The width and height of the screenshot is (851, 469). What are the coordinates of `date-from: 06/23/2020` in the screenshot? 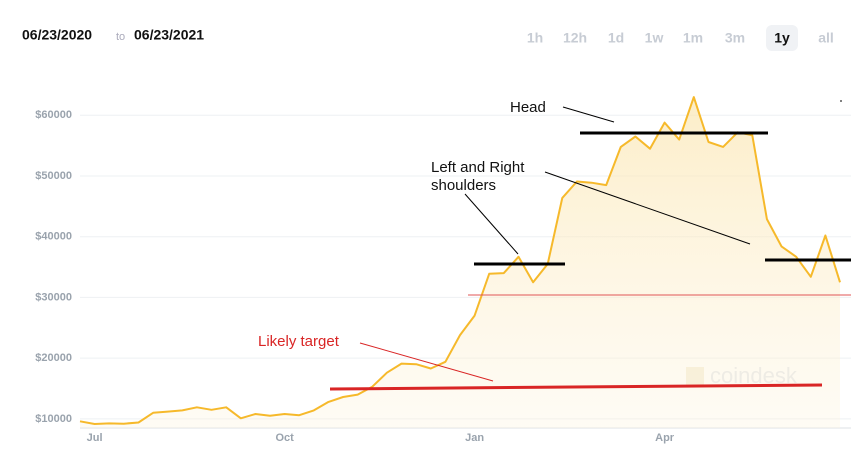 It's located at (57, 35).